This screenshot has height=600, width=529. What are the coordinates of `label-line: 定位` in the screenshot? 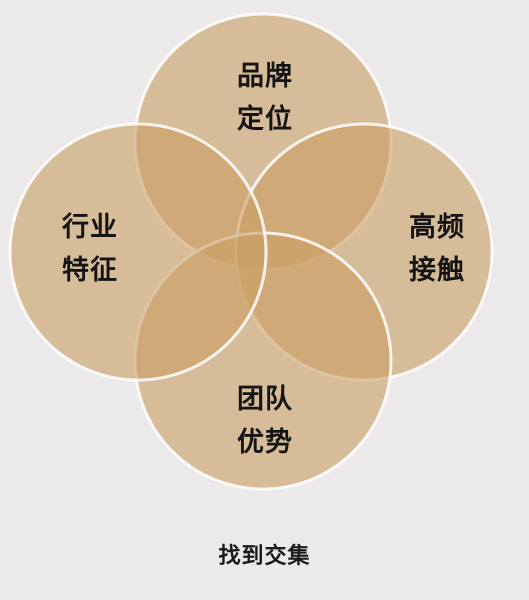 It's located at (265, 119).